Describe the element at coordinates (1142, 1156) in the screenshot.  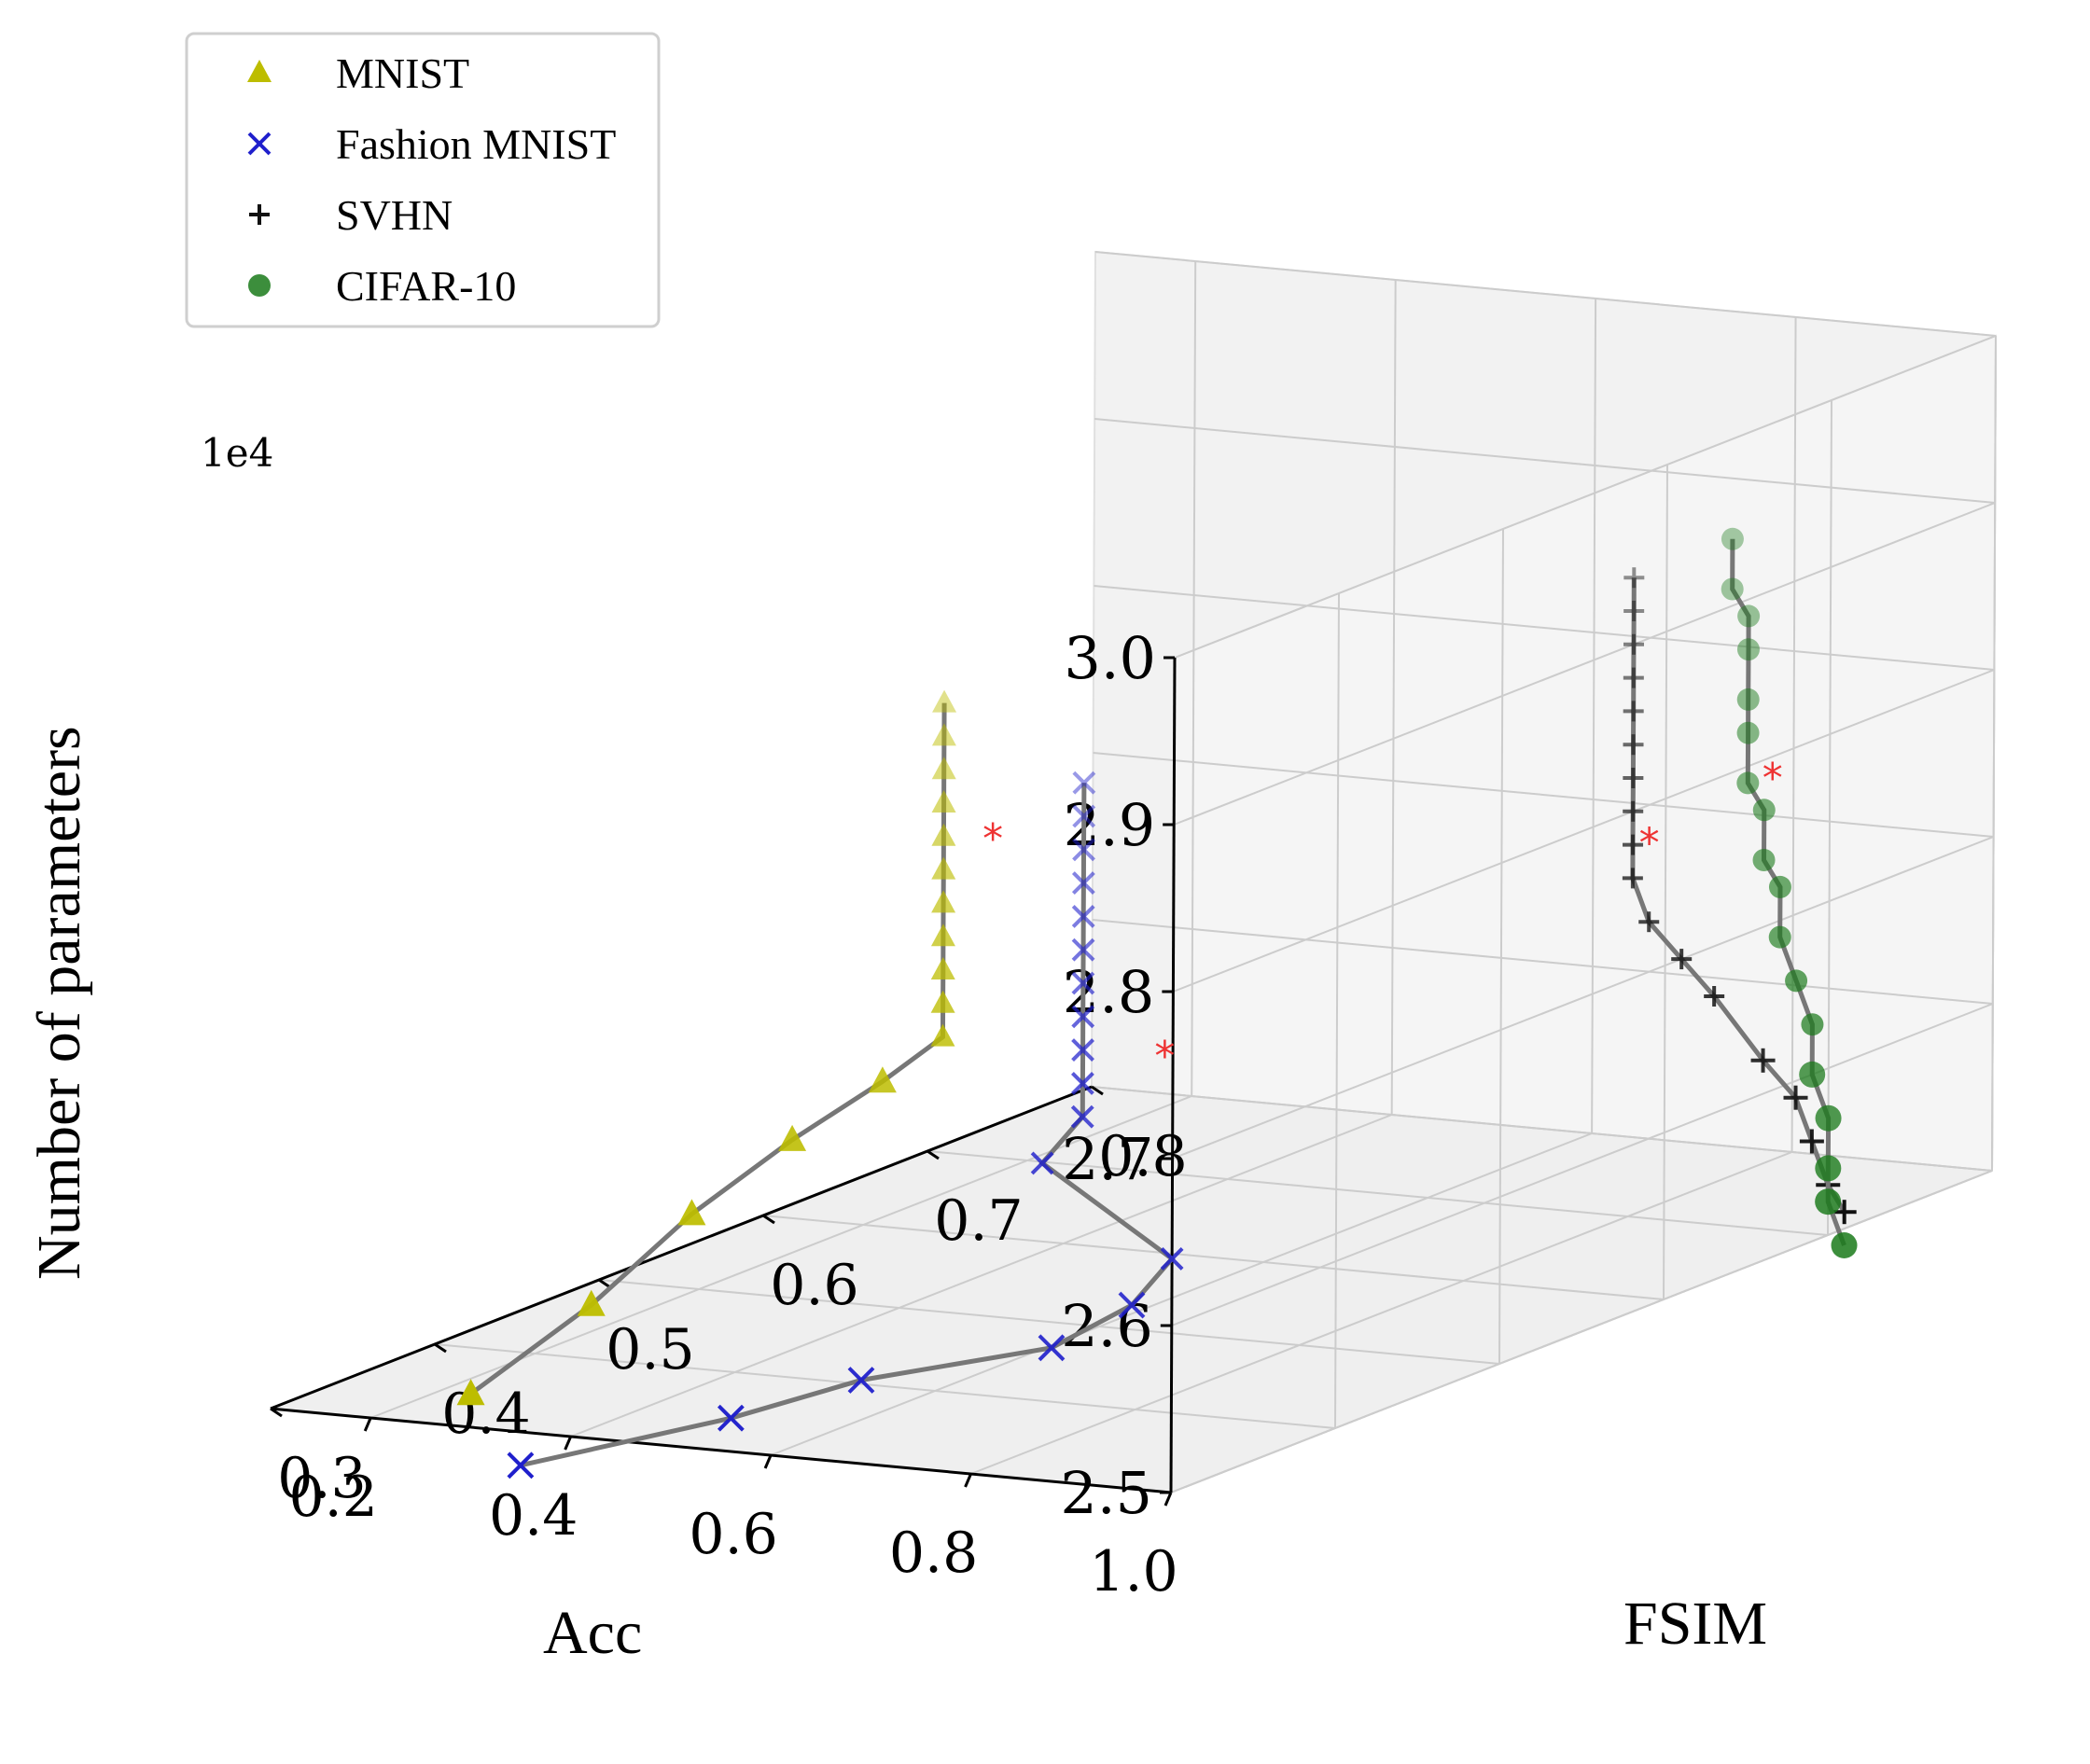
I see `y-tick-label: 0.8` at that location.